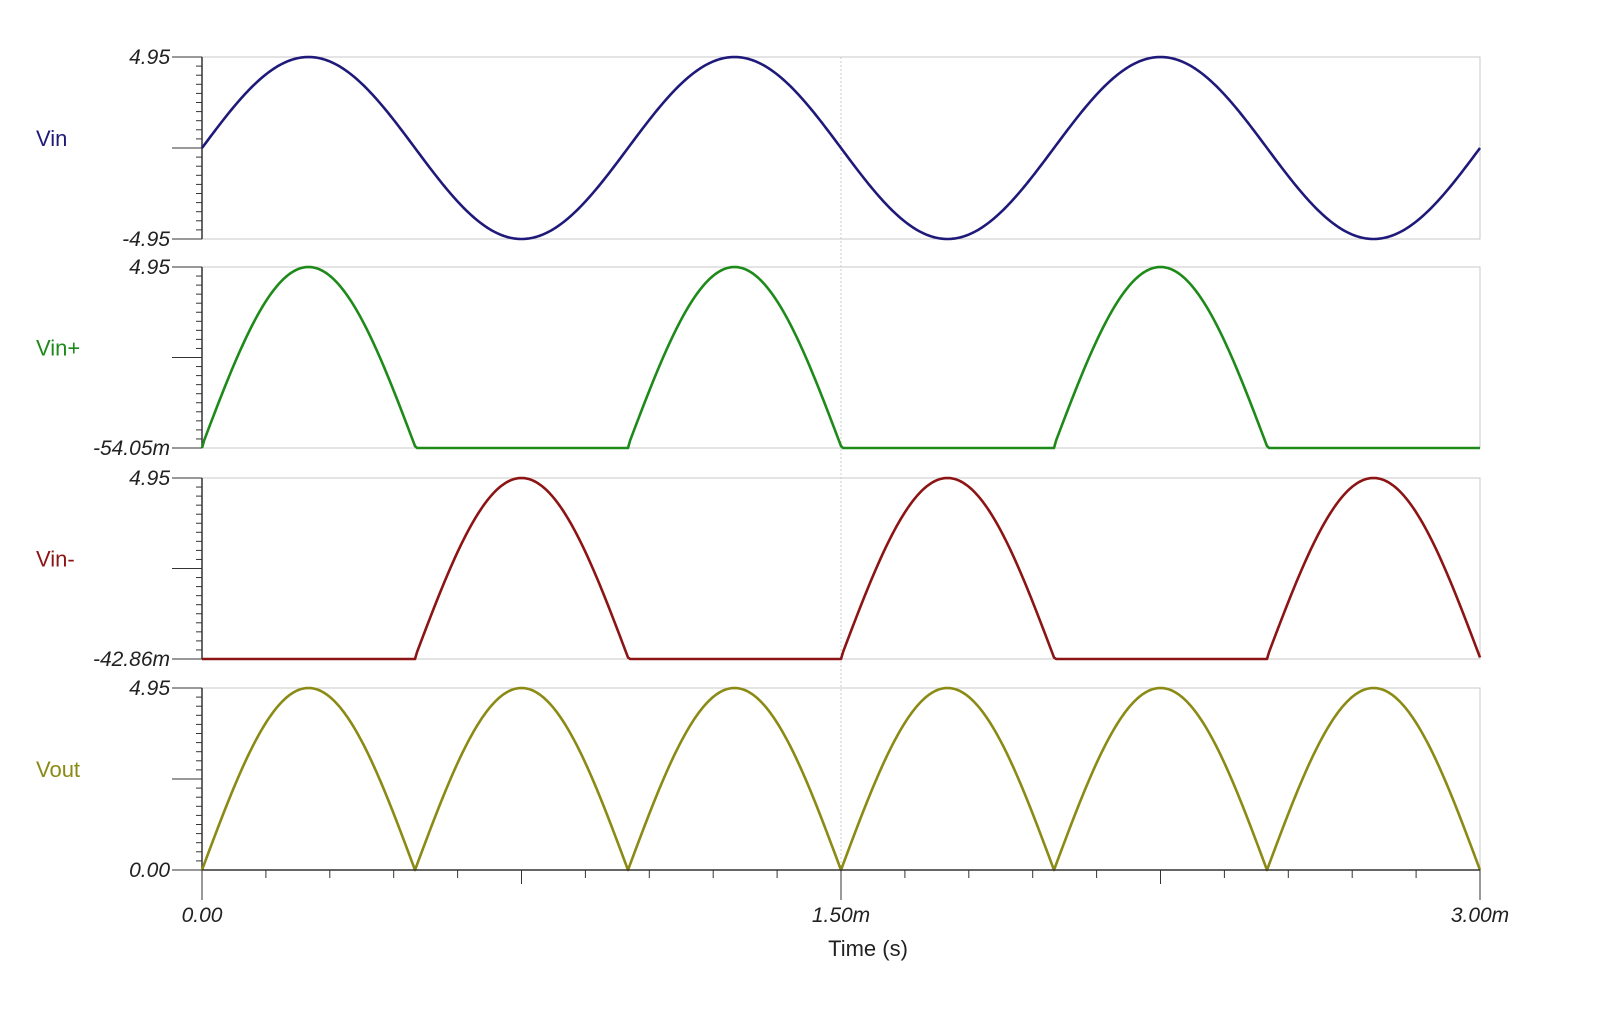  I want to click on x-axis: 0.00 1.50m 3.00m, so click(845, 898).